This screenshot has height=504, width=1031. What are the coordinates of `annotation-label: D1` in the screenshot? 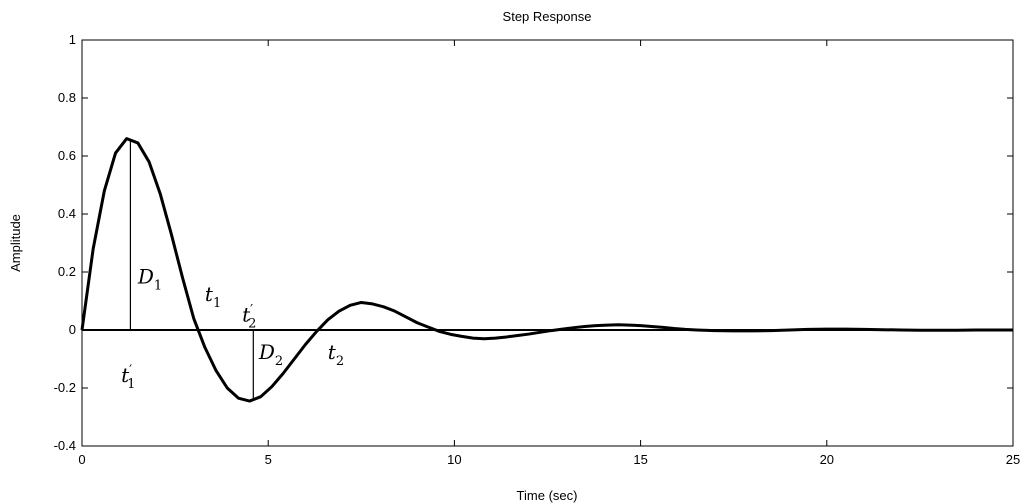 It's located at (149, 279).